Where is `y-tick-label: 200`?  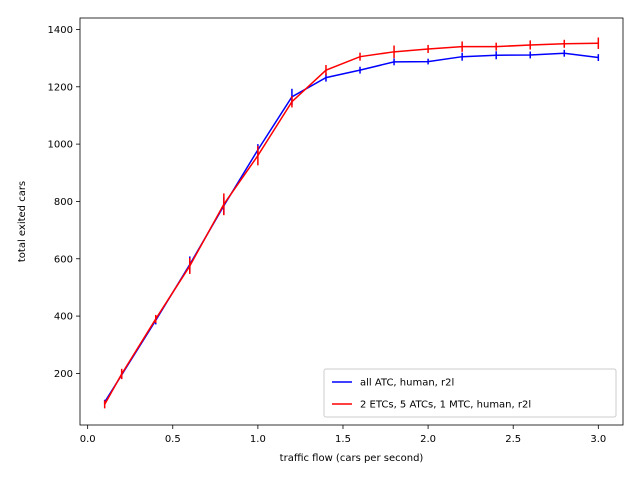 y-tick-label: 200 is located at coordinates (63, 374).